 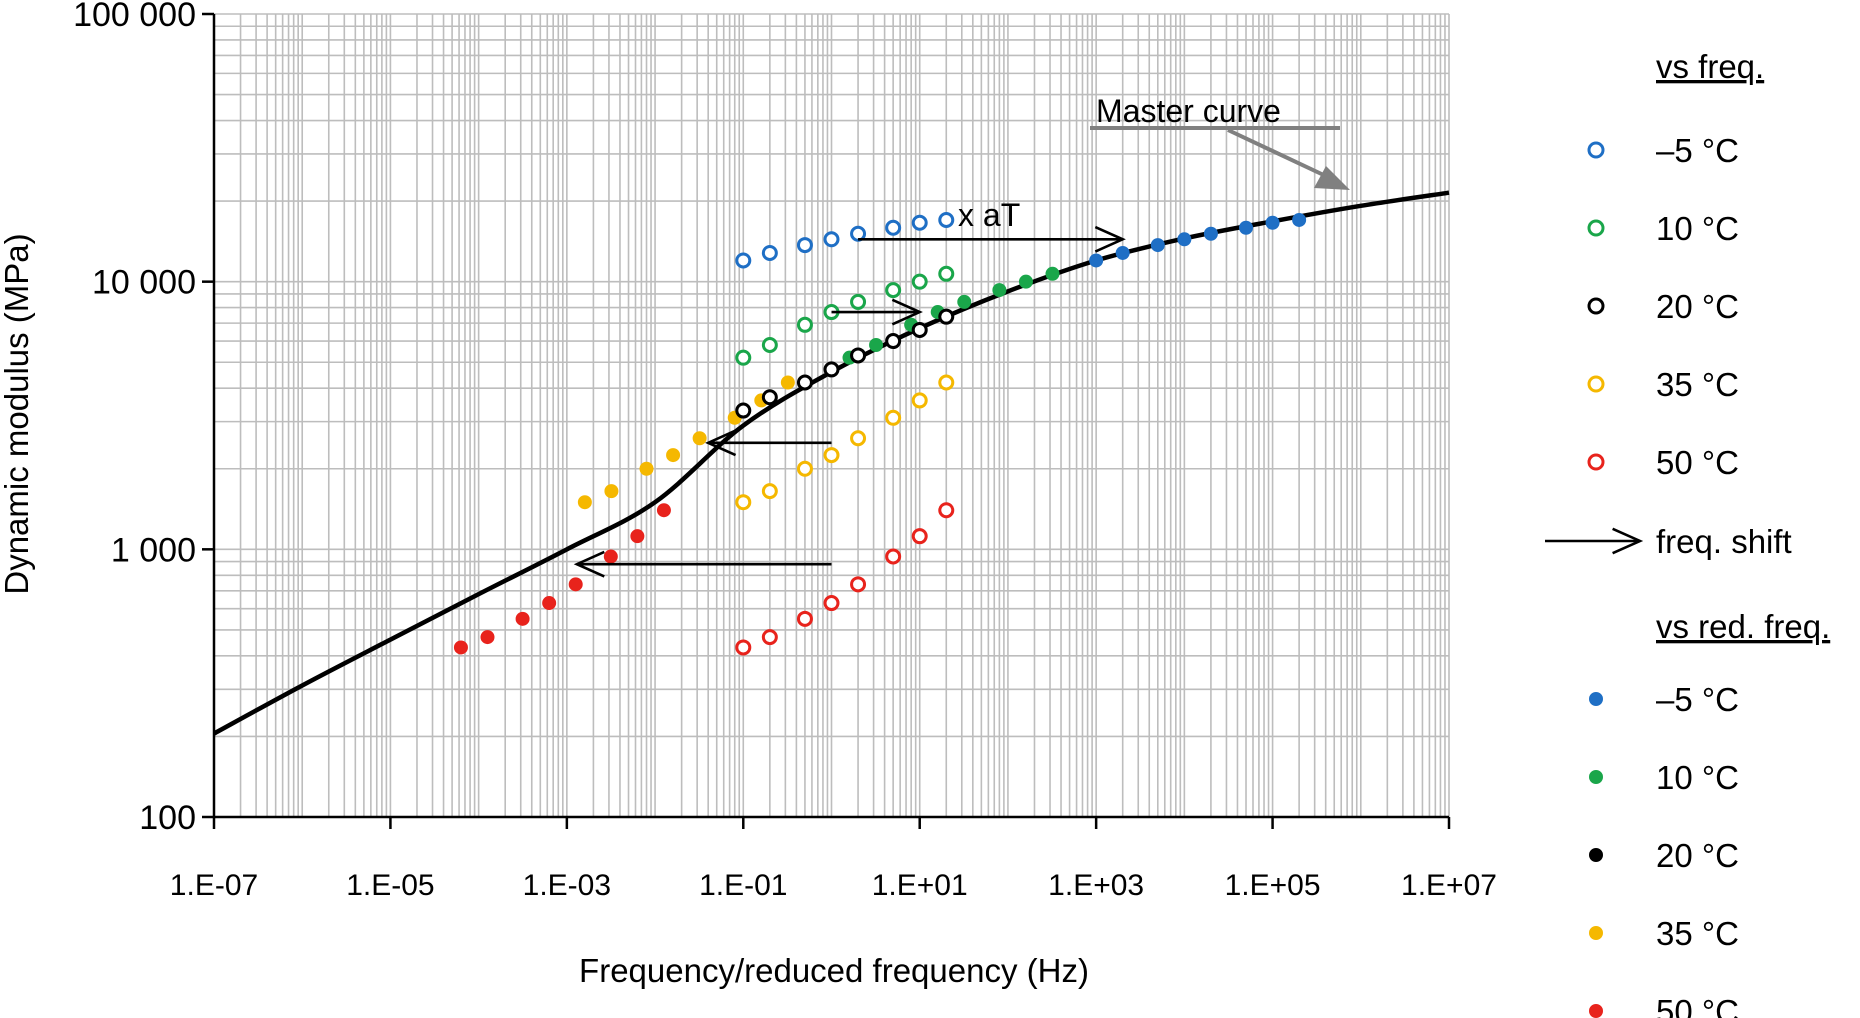 I want to click on legend-label-freq-shift: freq. shift, so click(x=1724, y=541).